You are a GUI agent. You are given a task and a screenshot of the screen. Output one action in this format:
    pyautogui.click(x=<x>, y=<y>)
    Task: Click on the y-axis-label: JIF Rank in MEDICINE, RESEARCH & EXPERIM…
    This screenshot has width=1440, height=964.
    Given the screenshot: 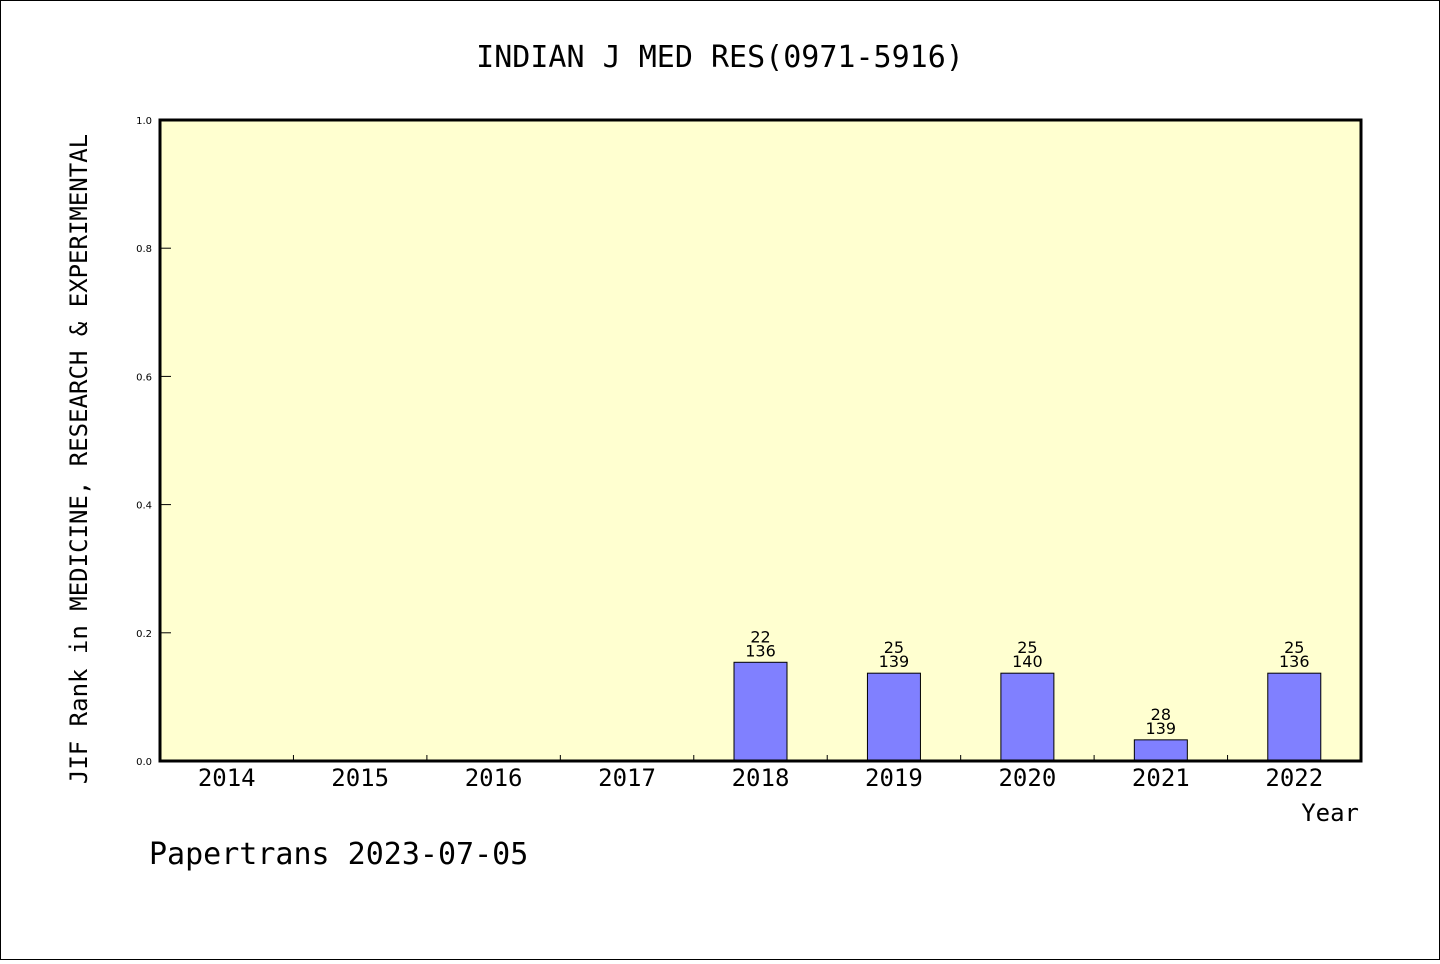 What is the action you would take?
    pyautogui.click(x=79, y=459)
    